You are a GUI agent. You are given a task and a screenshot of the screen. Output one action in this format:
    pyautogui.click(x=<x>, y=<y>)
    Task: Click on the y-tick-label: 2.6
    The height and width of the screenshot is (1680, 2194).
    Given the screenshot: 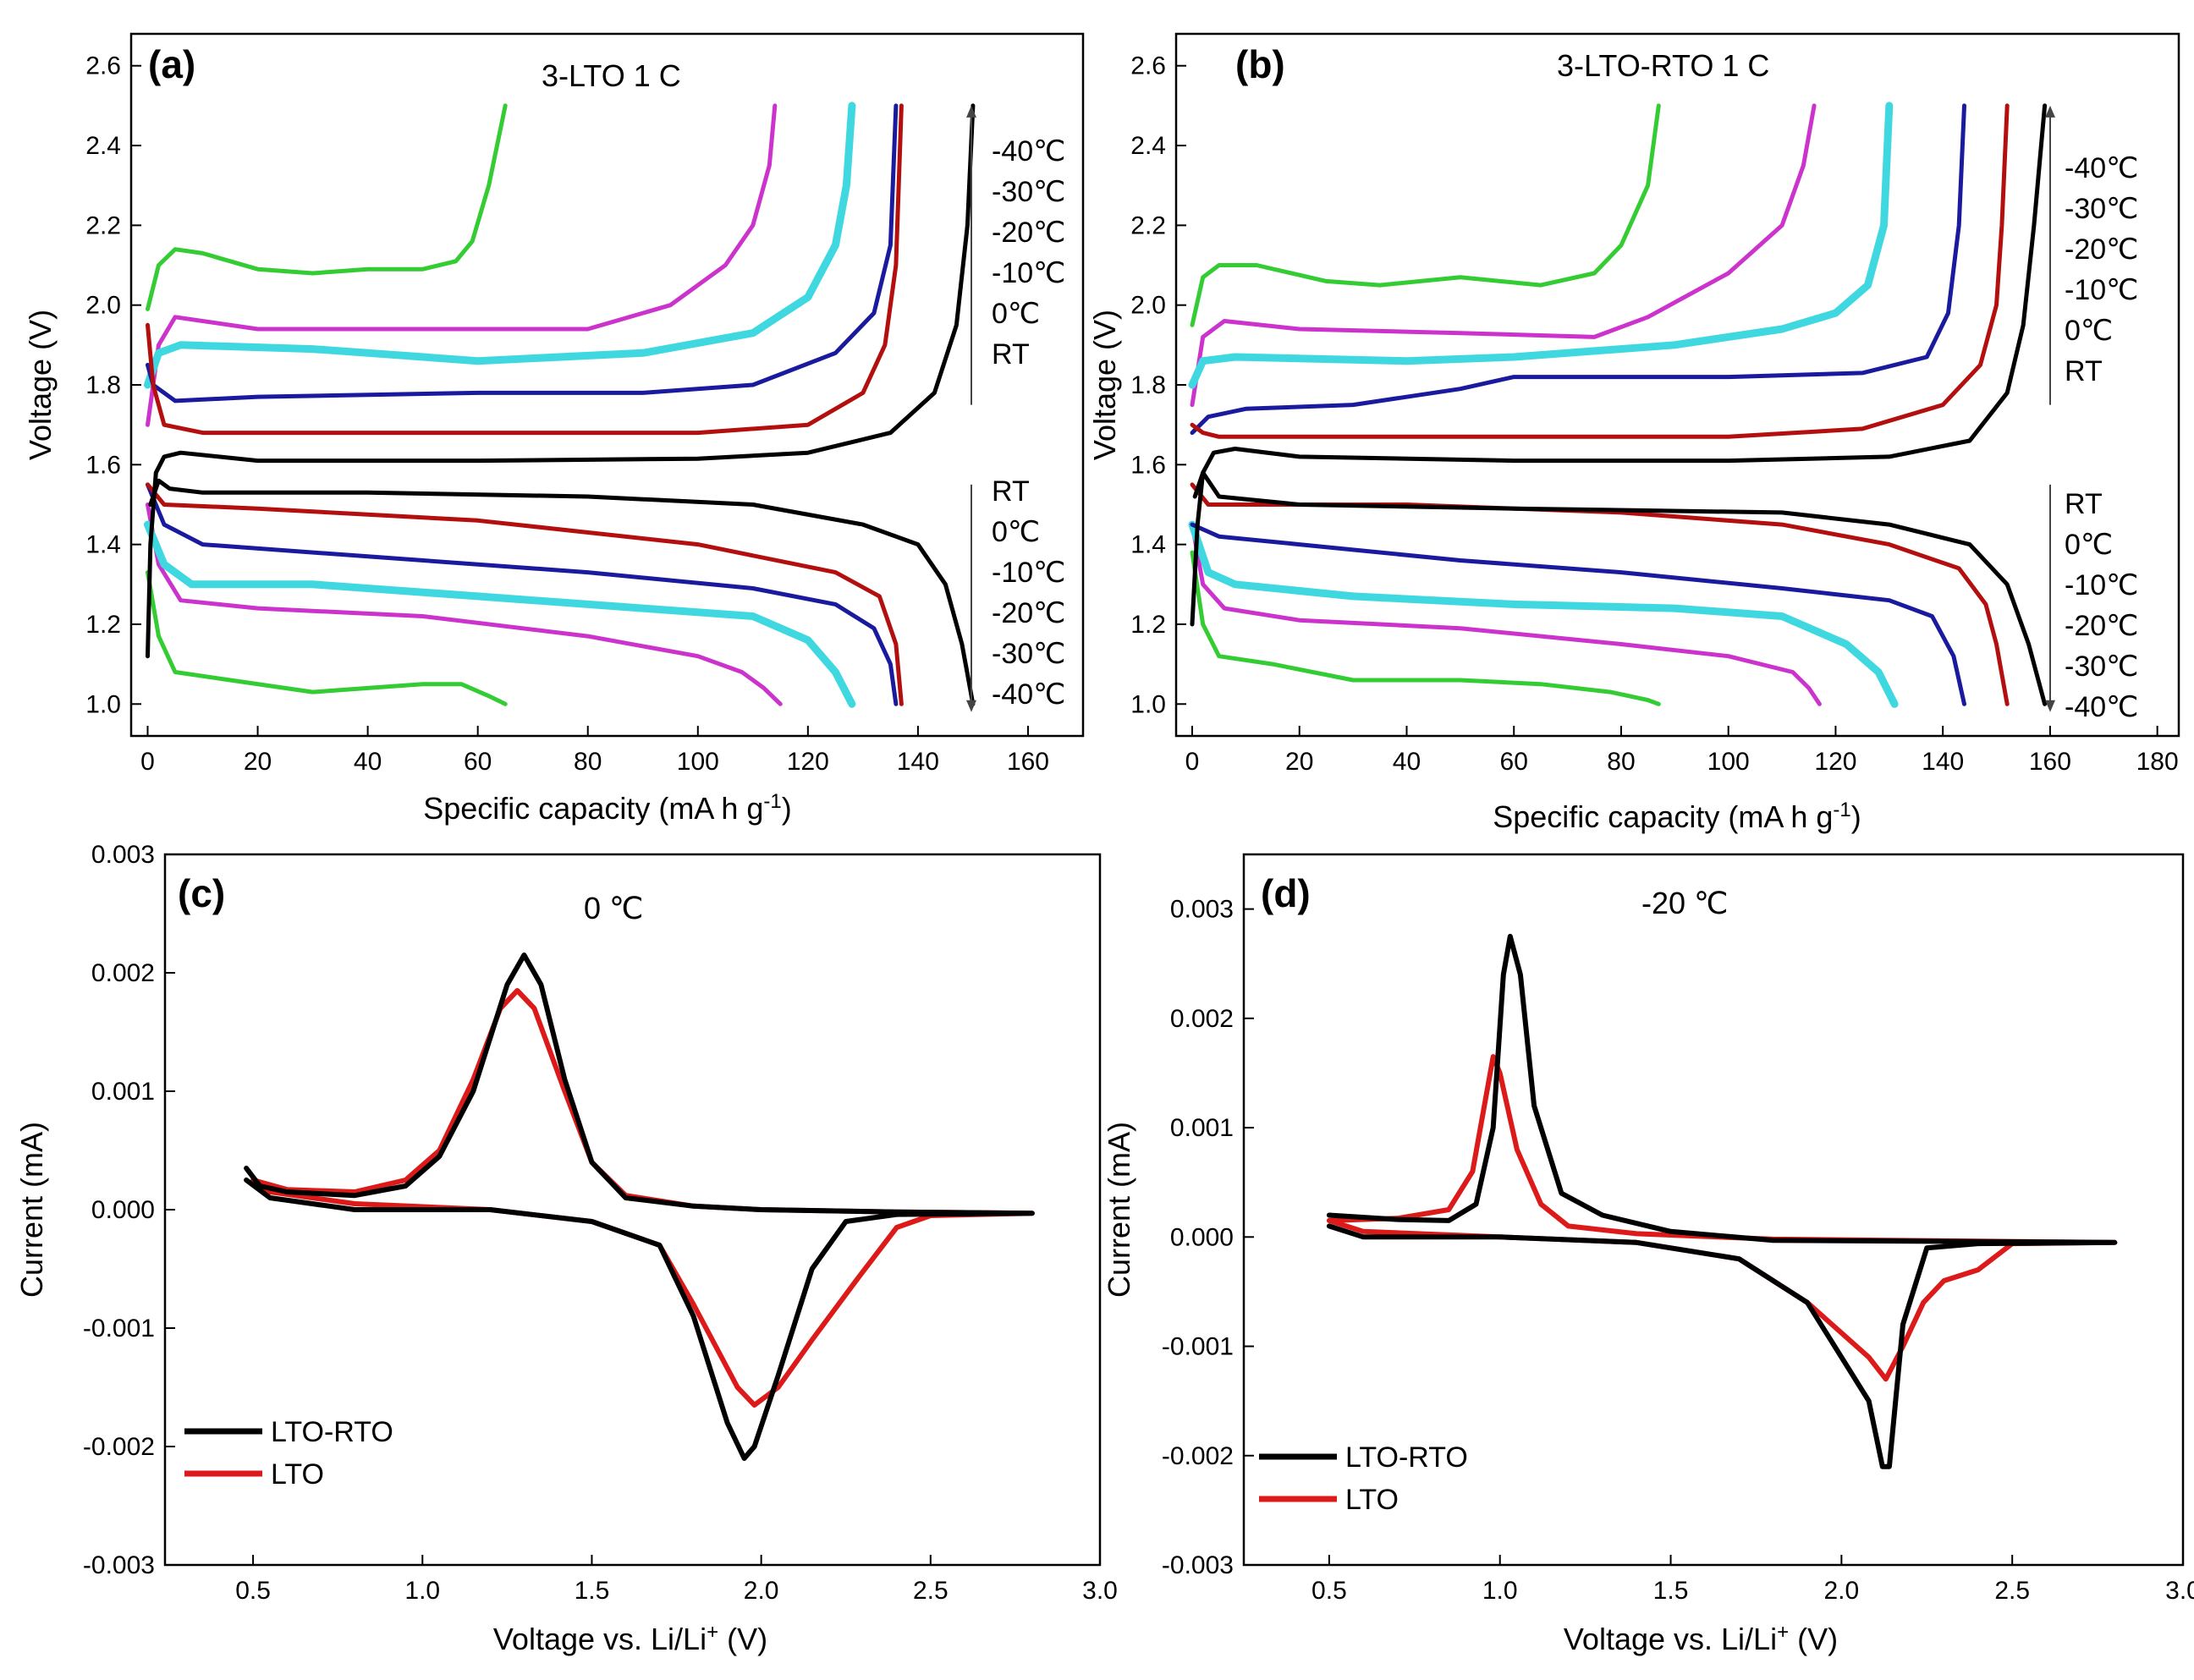 What is the action you would take?
    pyautogui.click(x=103, y=66)
    